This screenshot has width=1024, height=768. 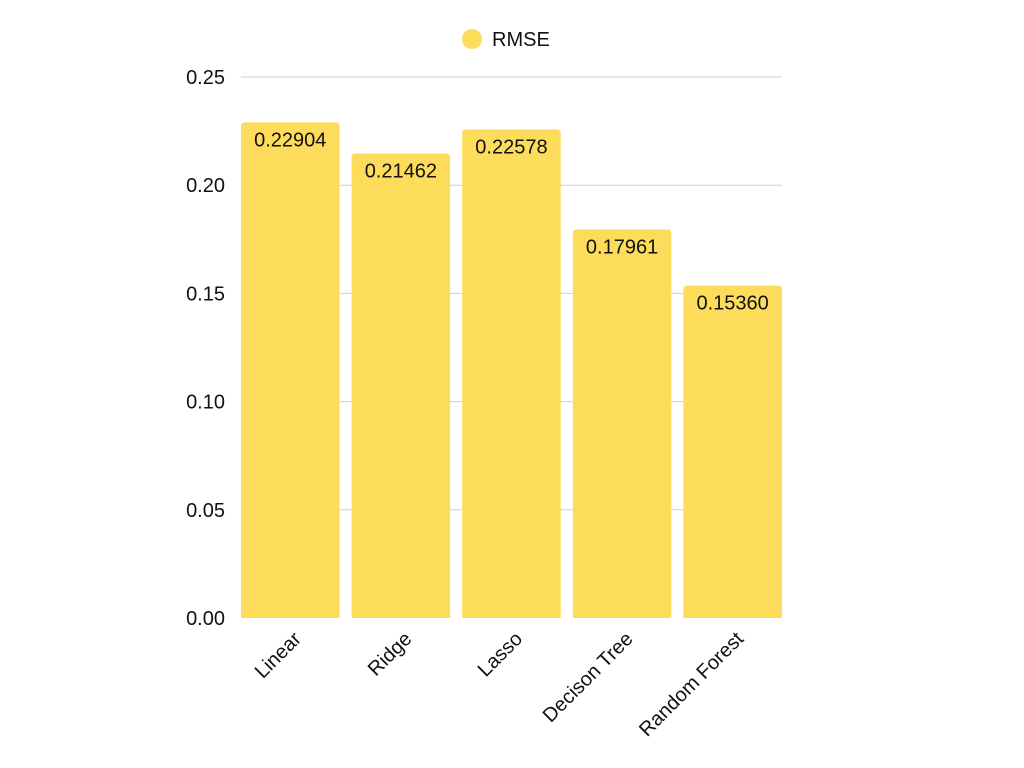 What do you see at coordinates (622, 423) in the screenshot?
I see `bar-decison-tree` at bounding box center [622, 423].